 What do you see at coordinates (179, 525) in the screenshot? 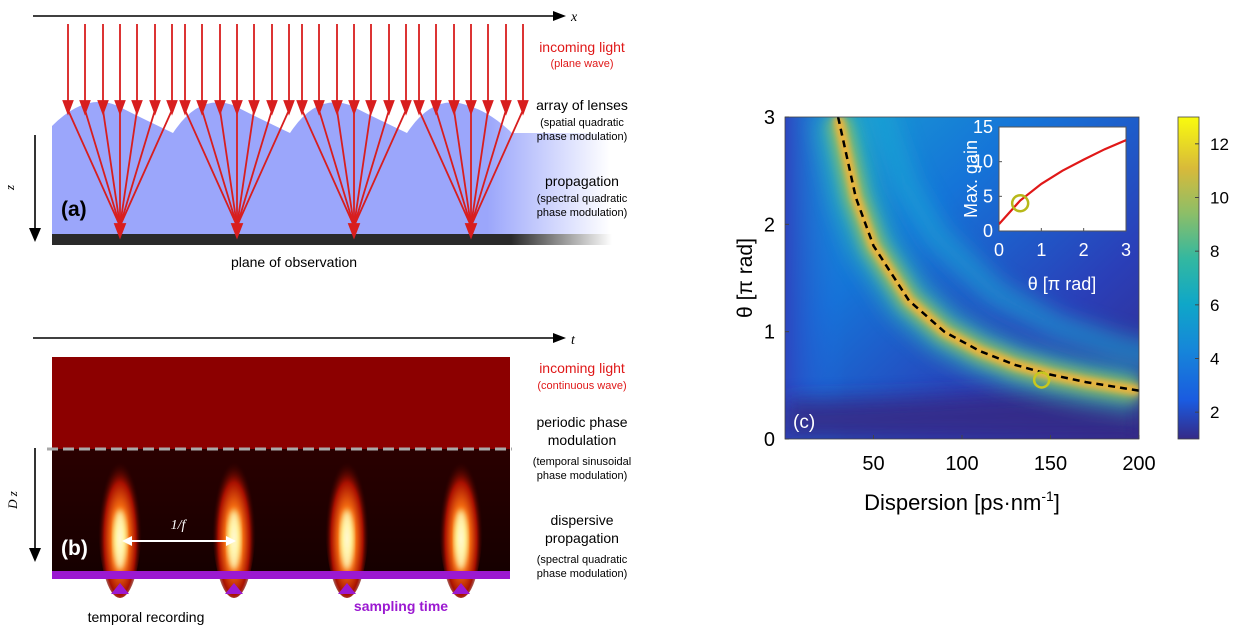
I see `period-label: 1/f` at bounding box center [179, 525].